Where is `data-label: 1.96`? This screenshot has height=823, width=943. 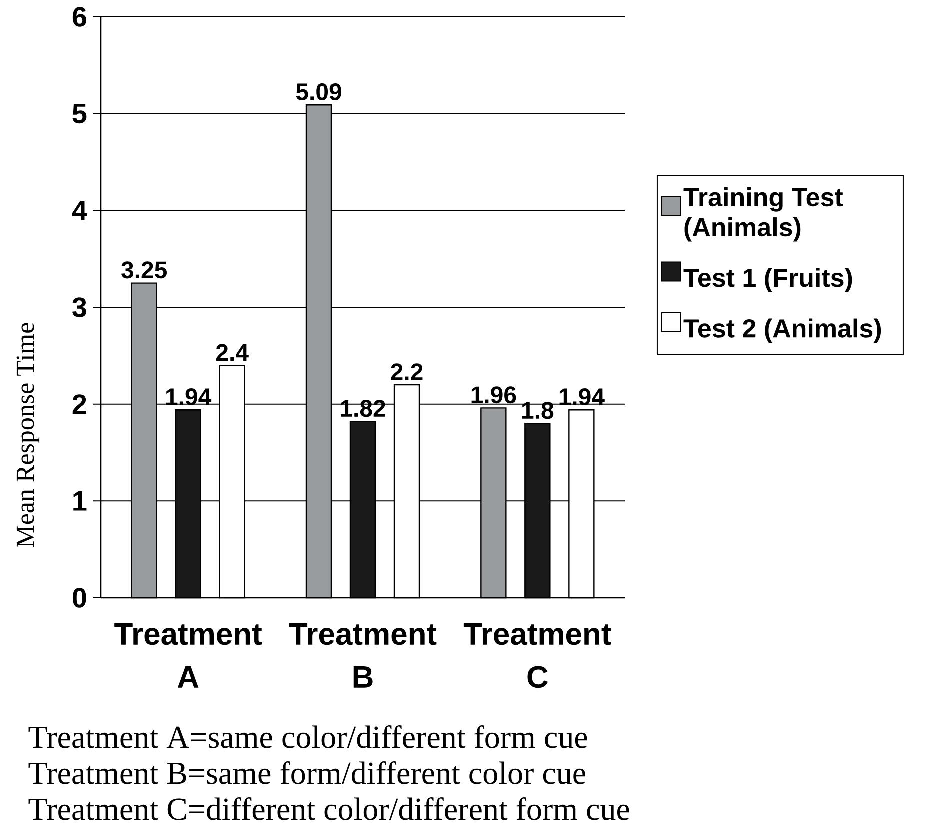 data-label: 1.96 is located at coordinates (494, 395).